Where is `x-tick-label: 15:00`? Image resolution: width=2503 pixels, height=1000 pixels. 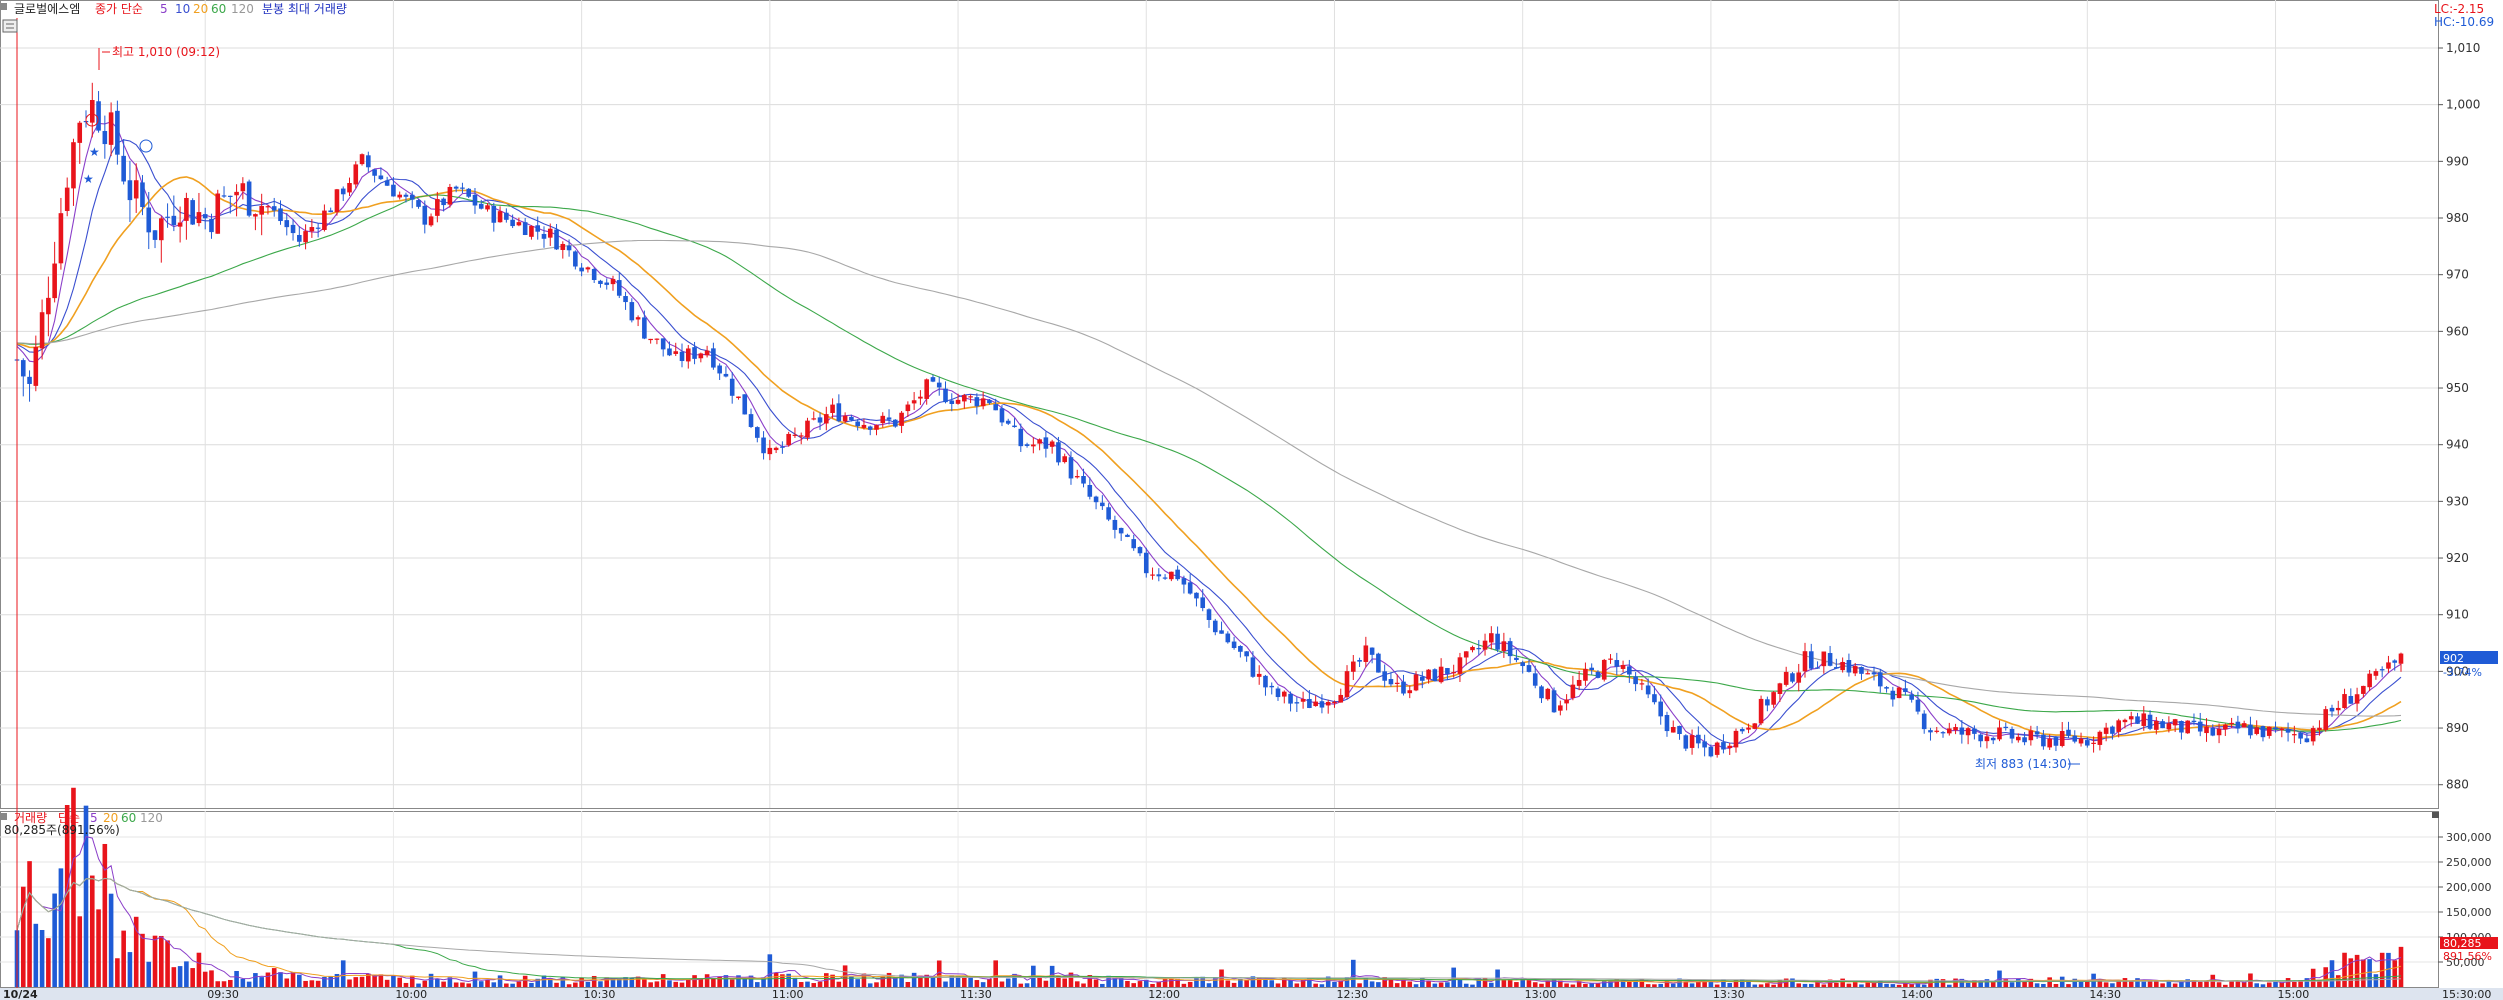 x-tick-label: 15:00 is located at coordinates (2294, 994).